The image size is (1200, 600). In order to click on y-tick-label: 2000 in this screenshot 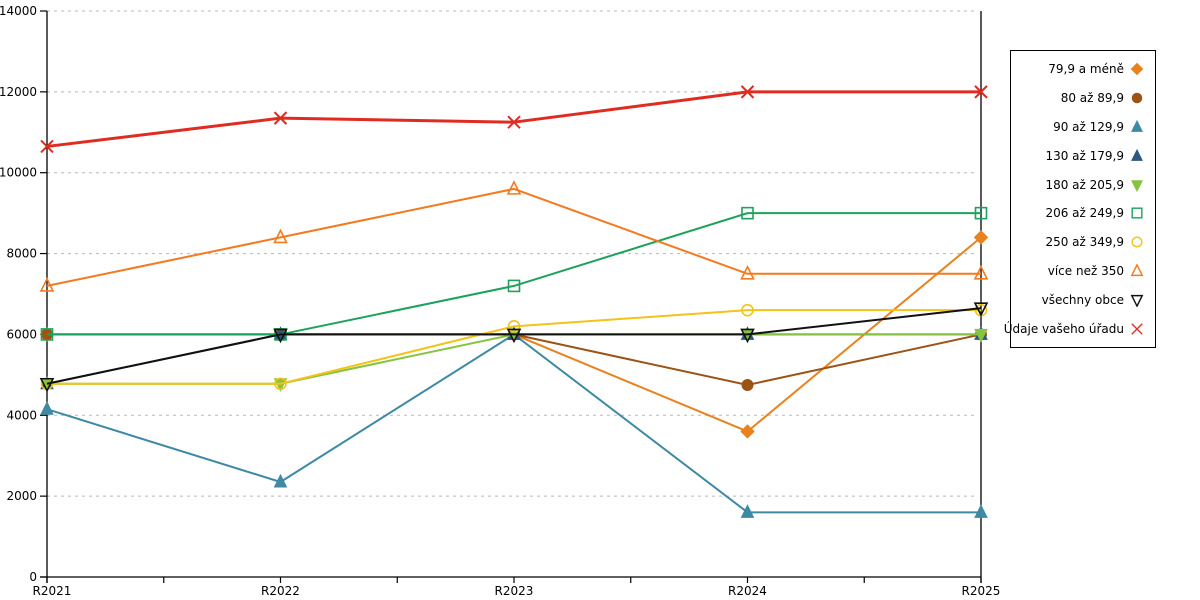, I will do `click(21, 496)`.